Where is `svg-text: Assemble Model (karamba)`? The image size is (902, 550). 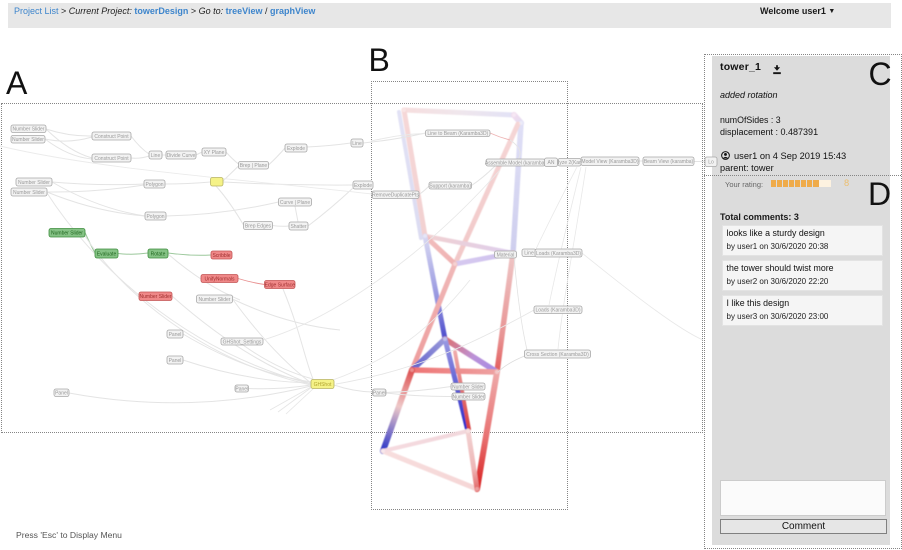
svg-text: Assemble Model (karamba) is located at coordinates (515, 163).